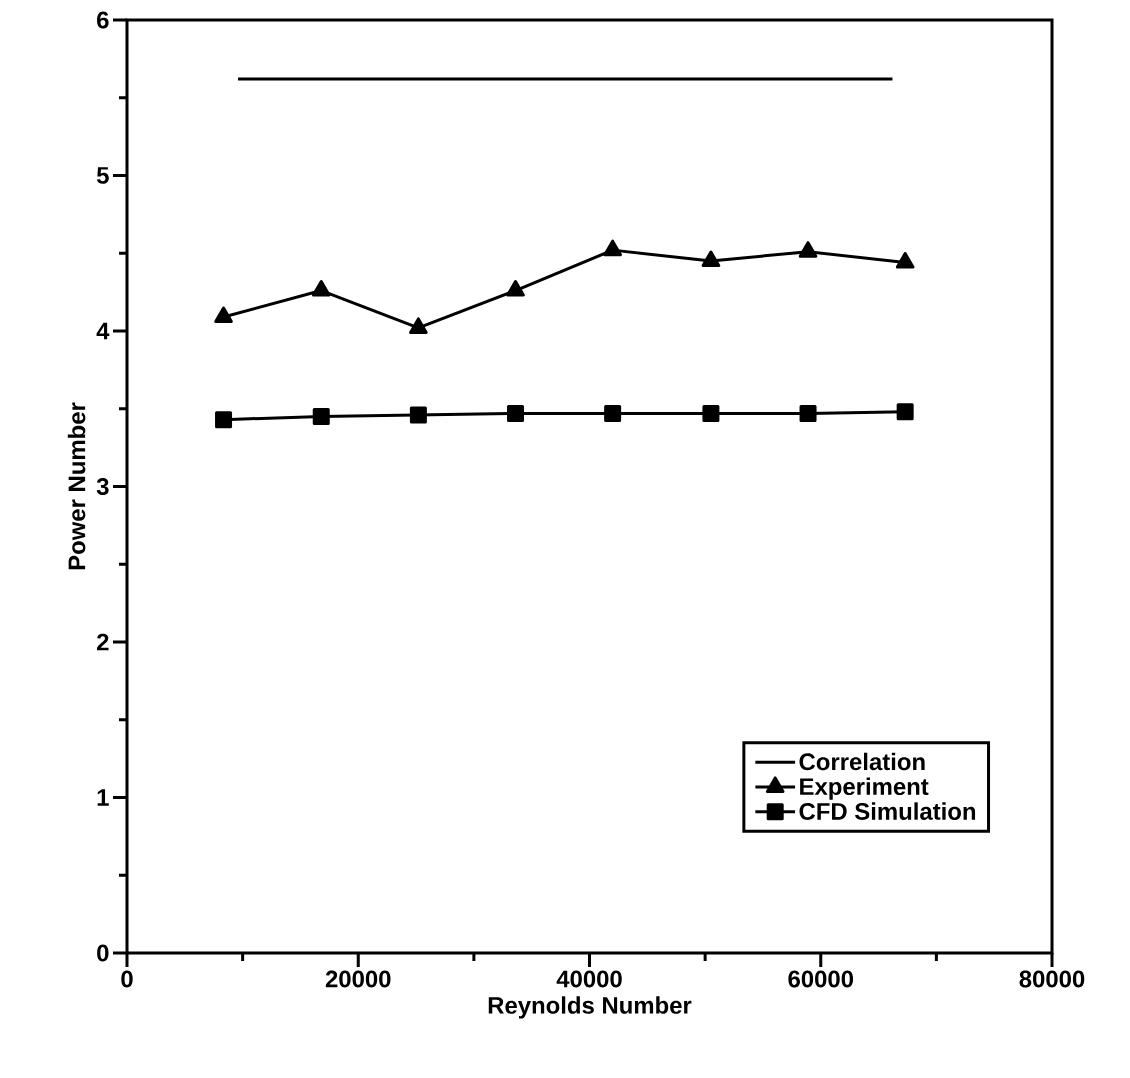 The width and height of the screenshot is (1130, 1078). Describe the element at coordinates (102, 175) in the screenshot. I see `y-tick-label: 5` at that location.